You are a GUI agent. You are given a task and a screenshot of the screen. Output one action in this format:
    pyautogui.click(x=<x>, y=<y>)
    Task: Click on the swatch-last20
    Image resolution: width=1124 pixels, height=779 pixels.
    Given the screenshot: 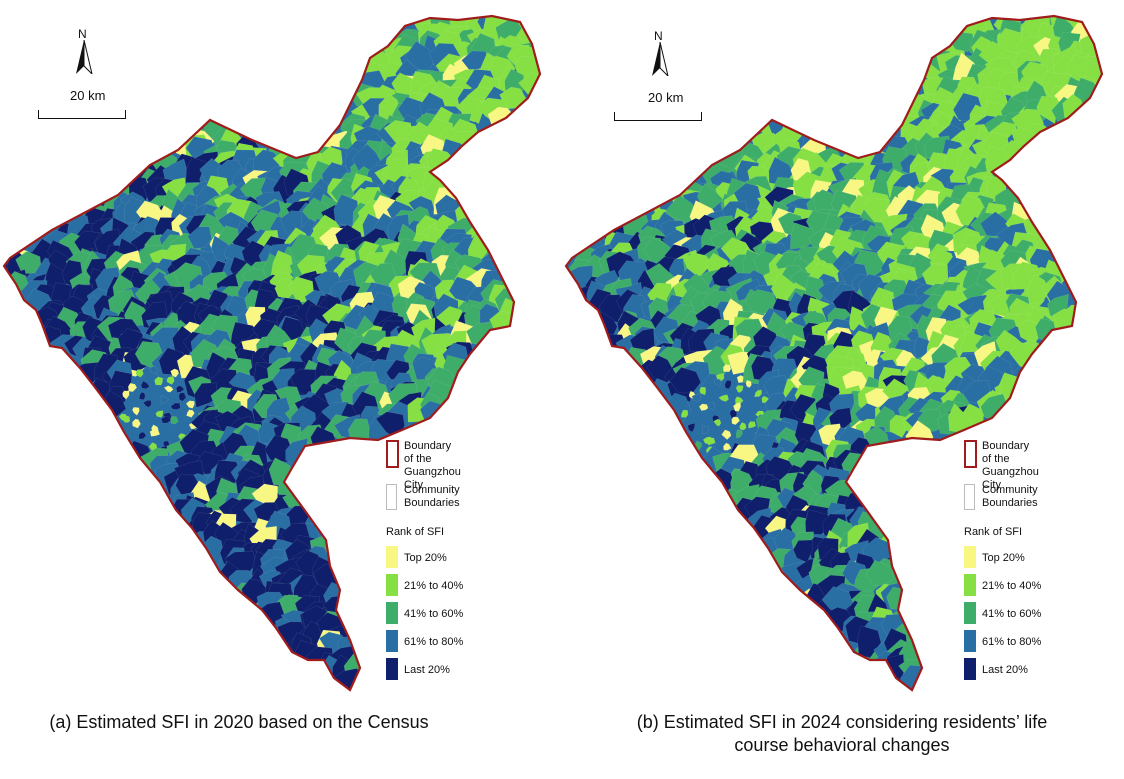 What is the action you would take?
    pyautogui.click(x=970, y=669)
    